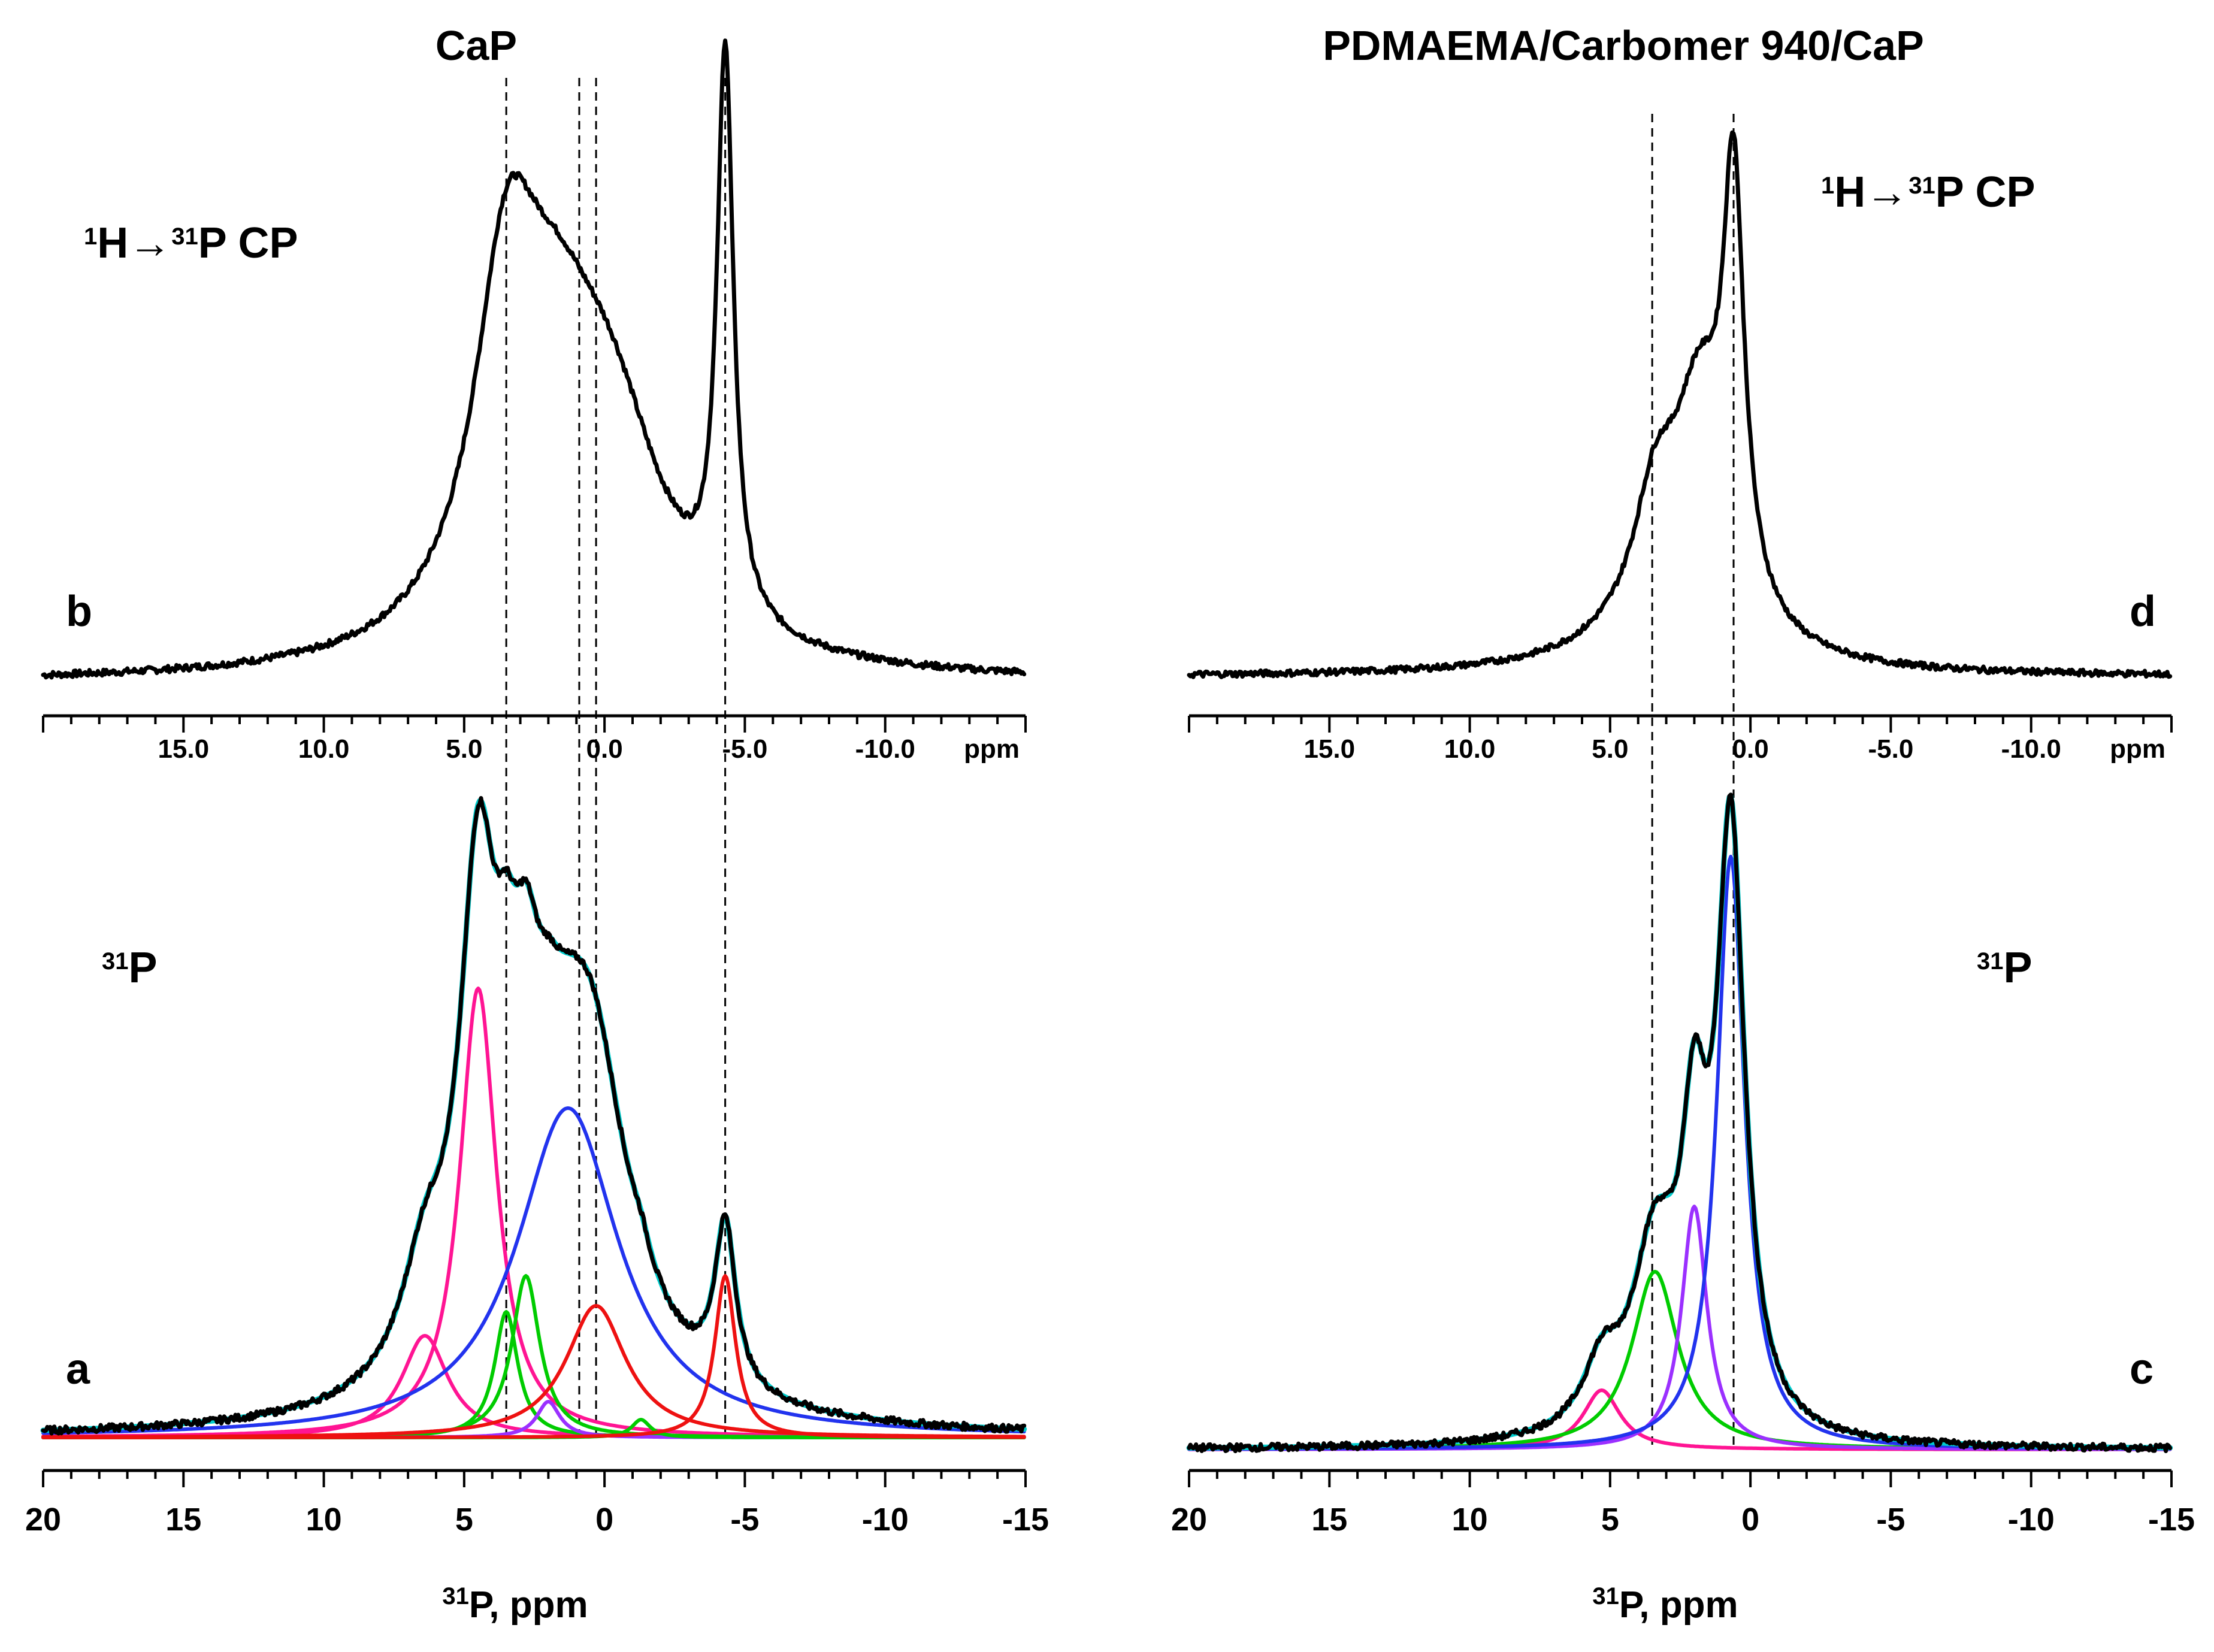 This screenshot has height=1652, width=2214. What do you see at coordinates (745, 749) in the screenshot?
I see `tick-label-b: -5.0` at bounding box center [745, 749].